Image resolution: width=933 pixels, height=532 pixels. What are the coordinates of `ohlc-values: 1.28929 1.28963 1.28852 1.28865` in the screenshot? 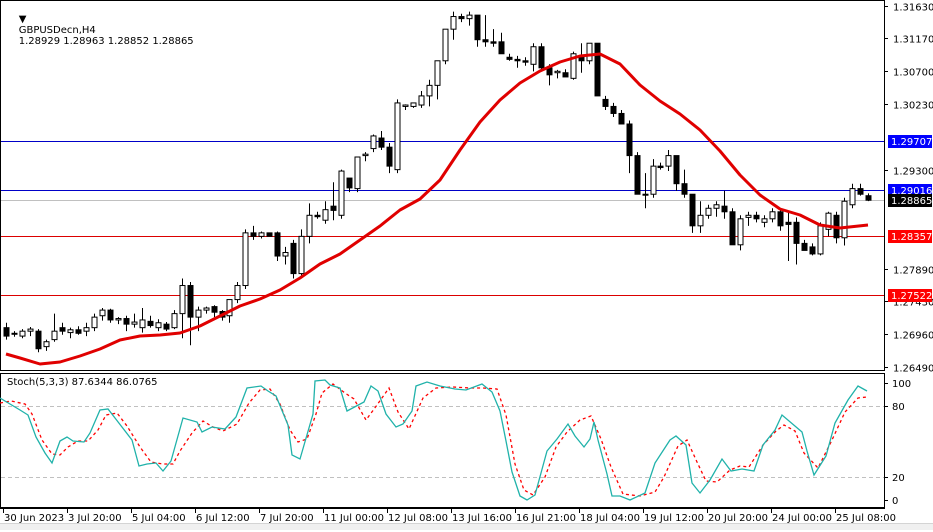 It's located at (106, 41).